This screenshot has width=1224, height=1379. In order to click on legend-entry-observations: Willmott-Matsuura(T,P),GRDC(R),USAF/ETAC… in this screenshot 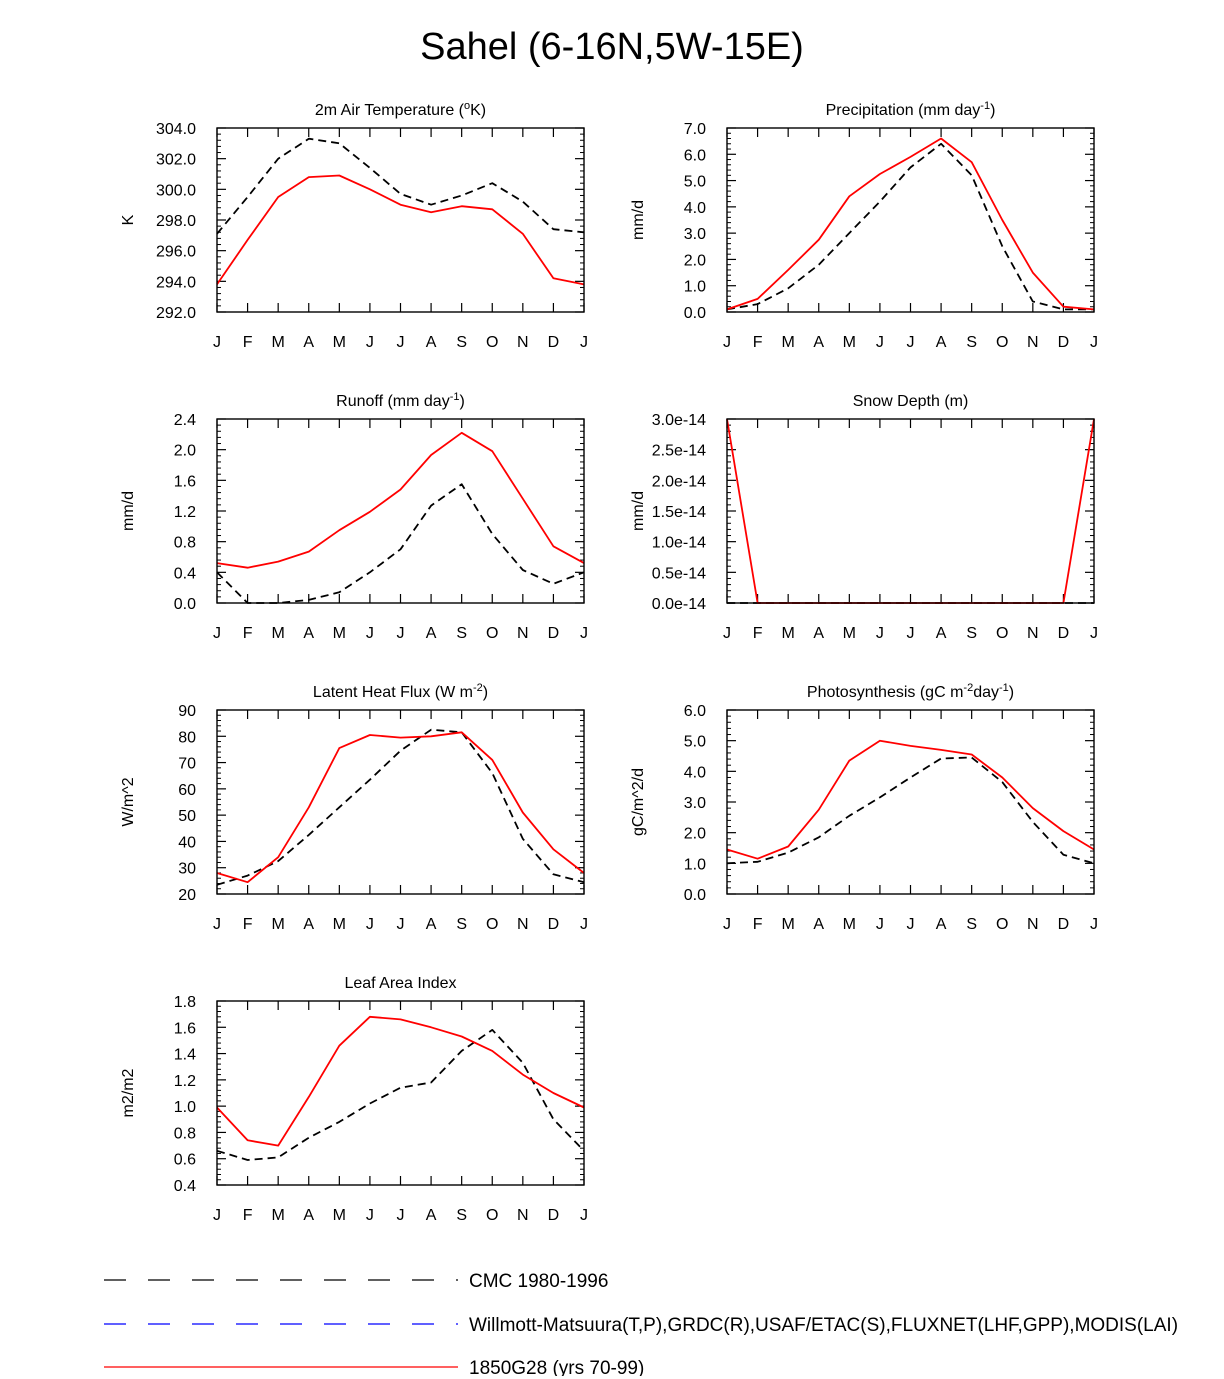, I will do `click(641, 1325)`.